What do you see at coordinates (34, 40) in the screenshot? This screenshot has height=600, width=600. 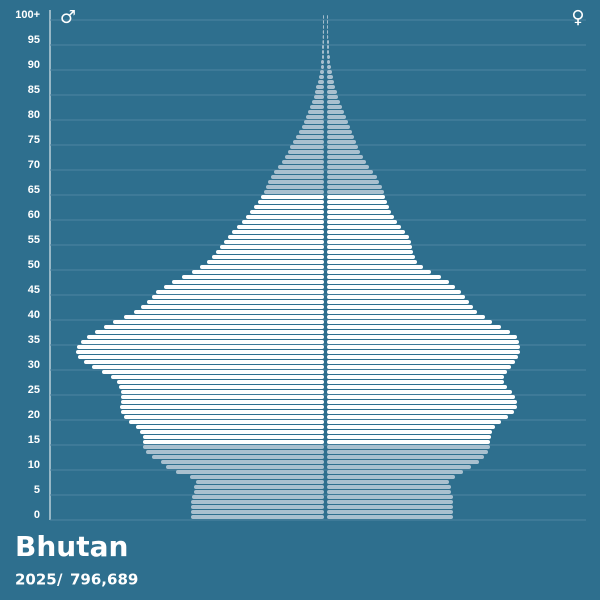 I see `y-tick-label: 95` at bounding box center [34, 40].